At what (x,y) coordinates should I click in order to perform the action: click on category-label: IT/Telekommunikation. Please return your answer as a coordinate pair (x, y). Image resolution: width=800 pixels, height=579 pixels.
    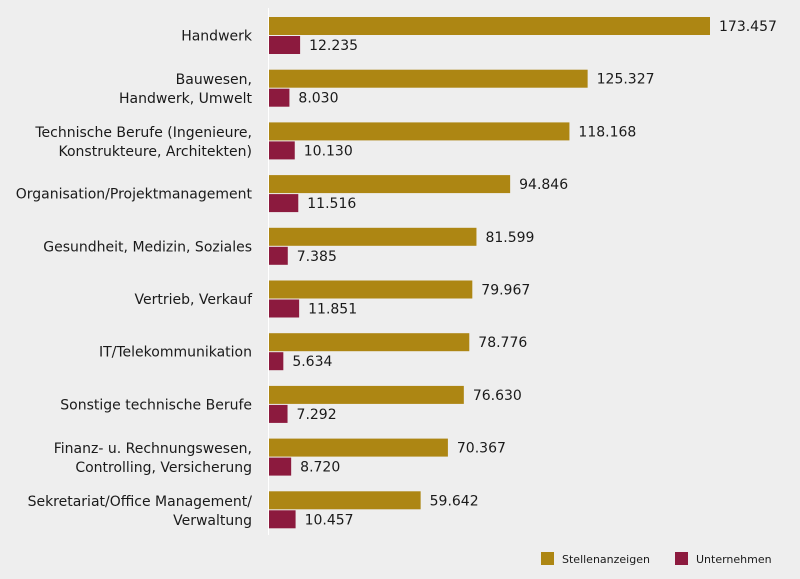
    Looking at the image, I should click on (175, 353).